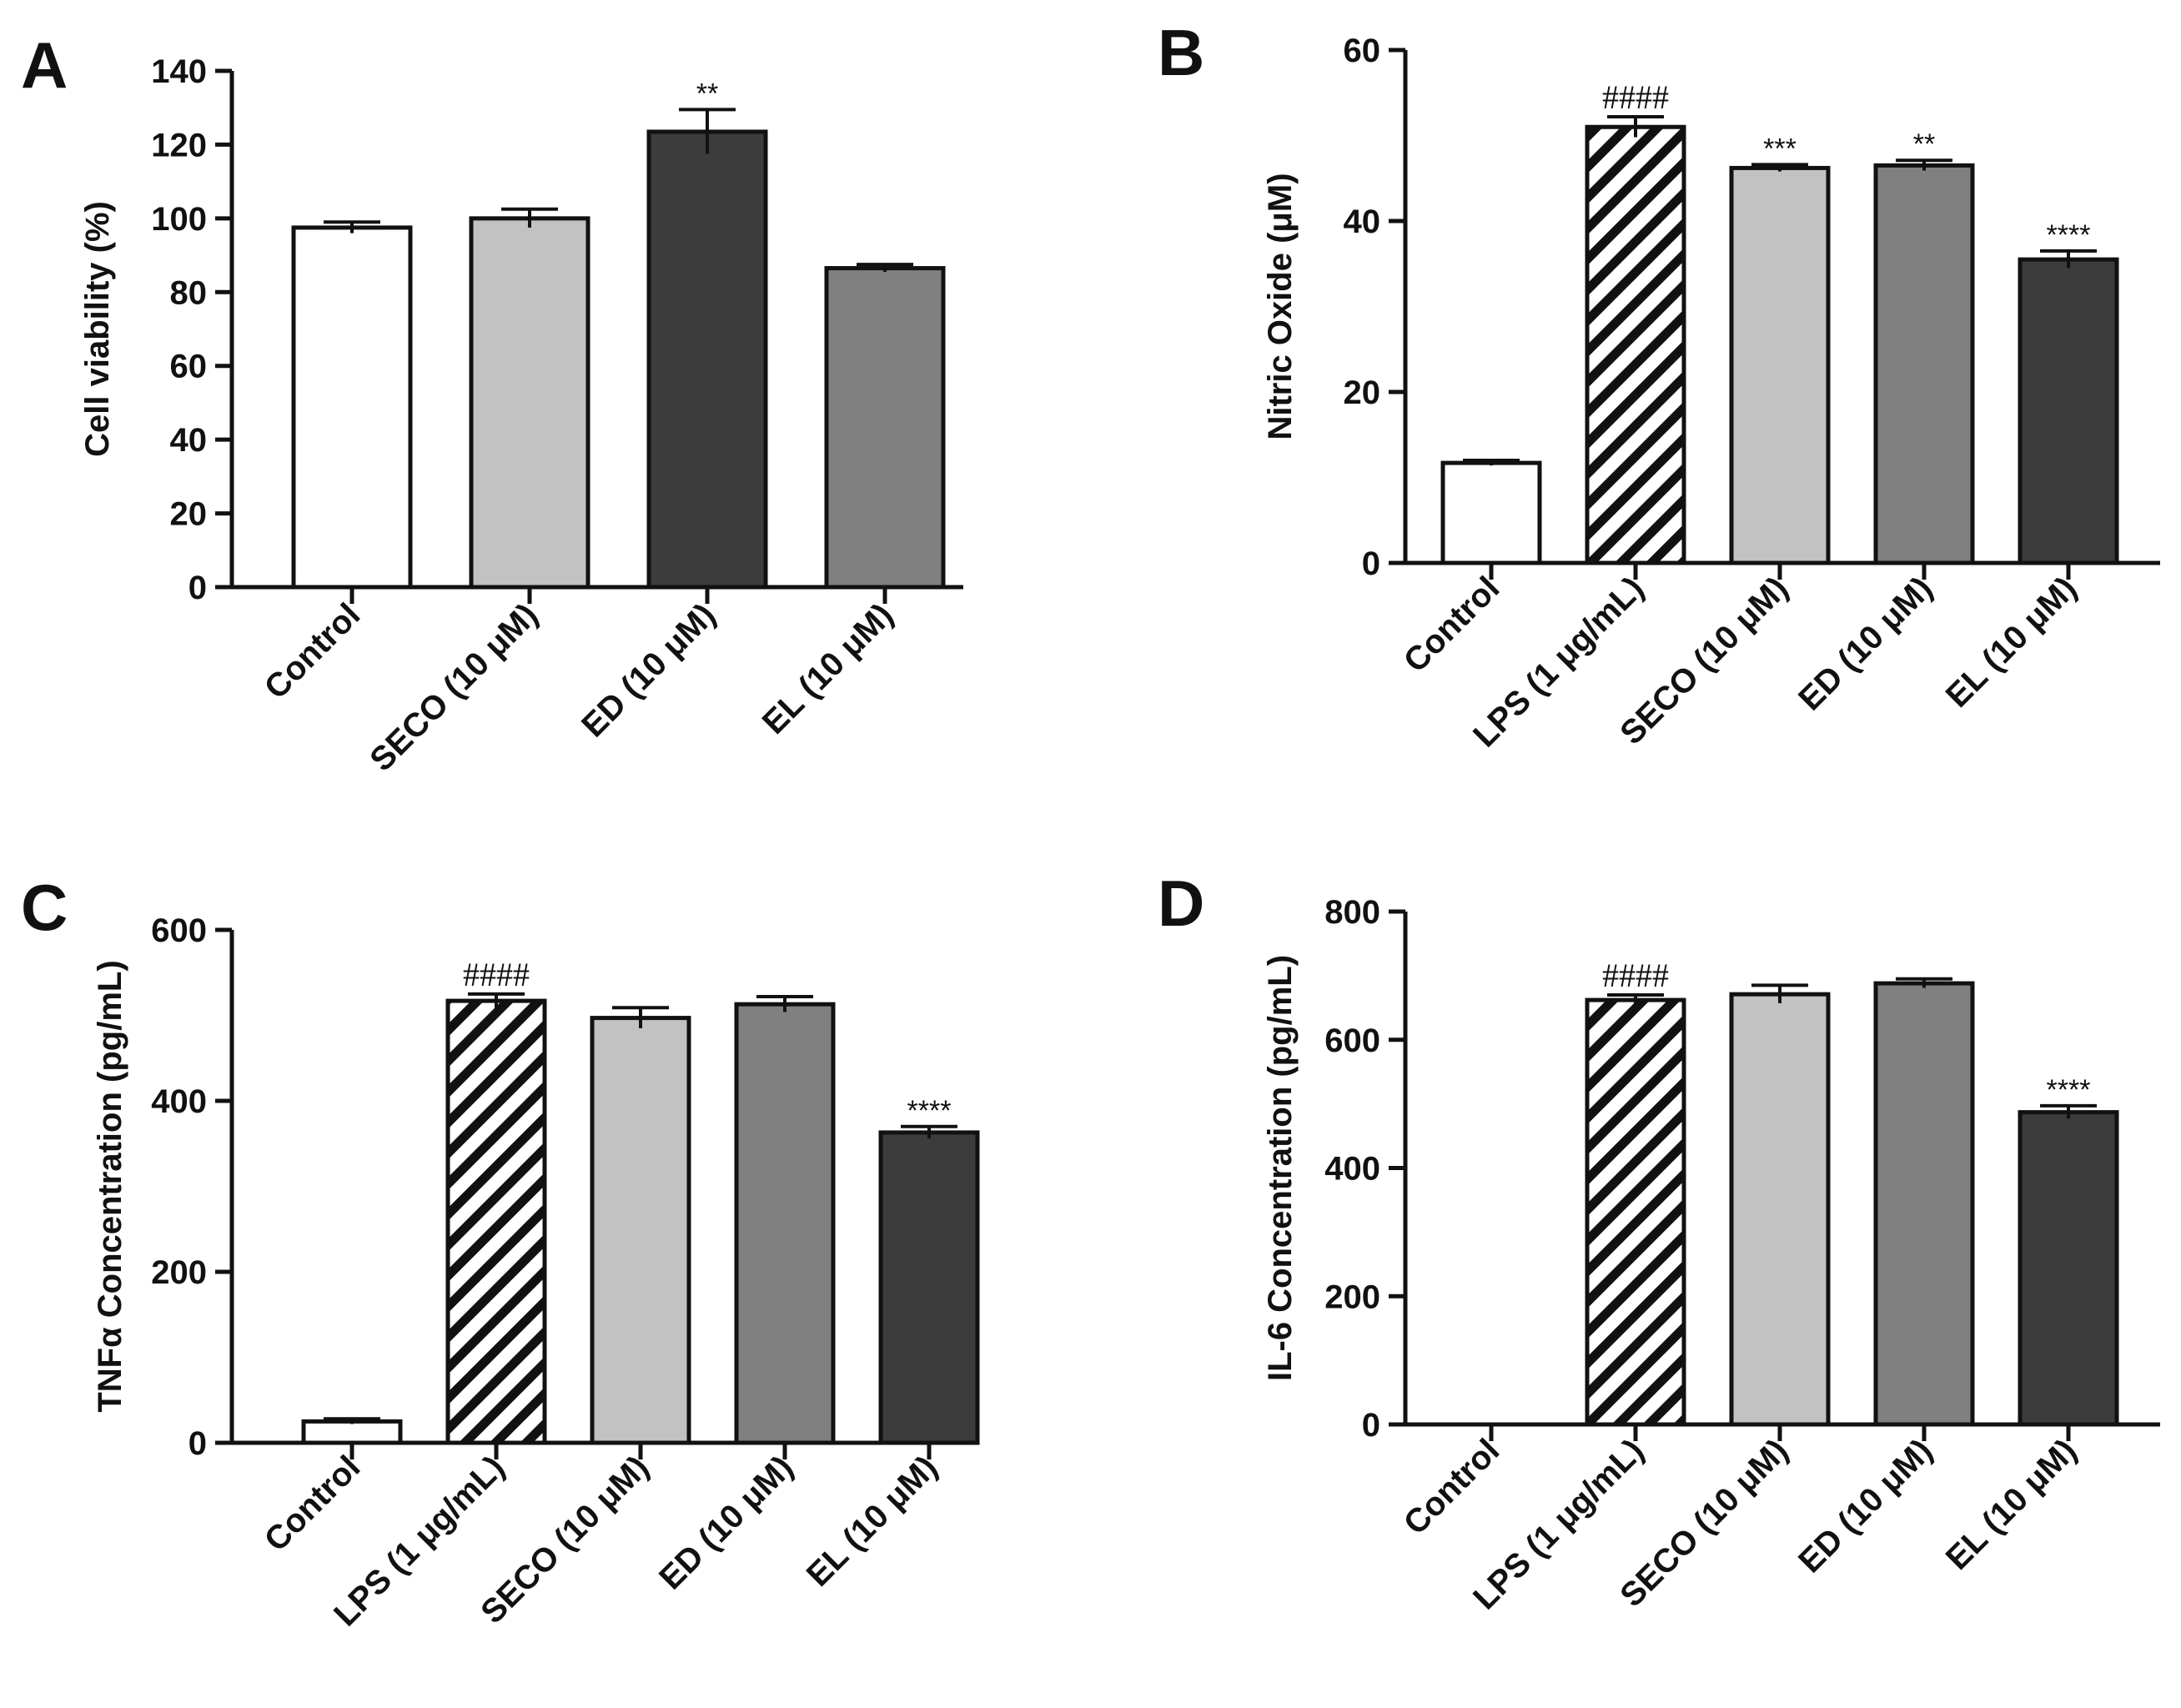 Image resolution: width=2181 pixels, height=1708 pixels. What do you see at coordinates (1352, 912) in the screenshot?
I see `y-tick-label: 800` at bounding box center [1352, 912].